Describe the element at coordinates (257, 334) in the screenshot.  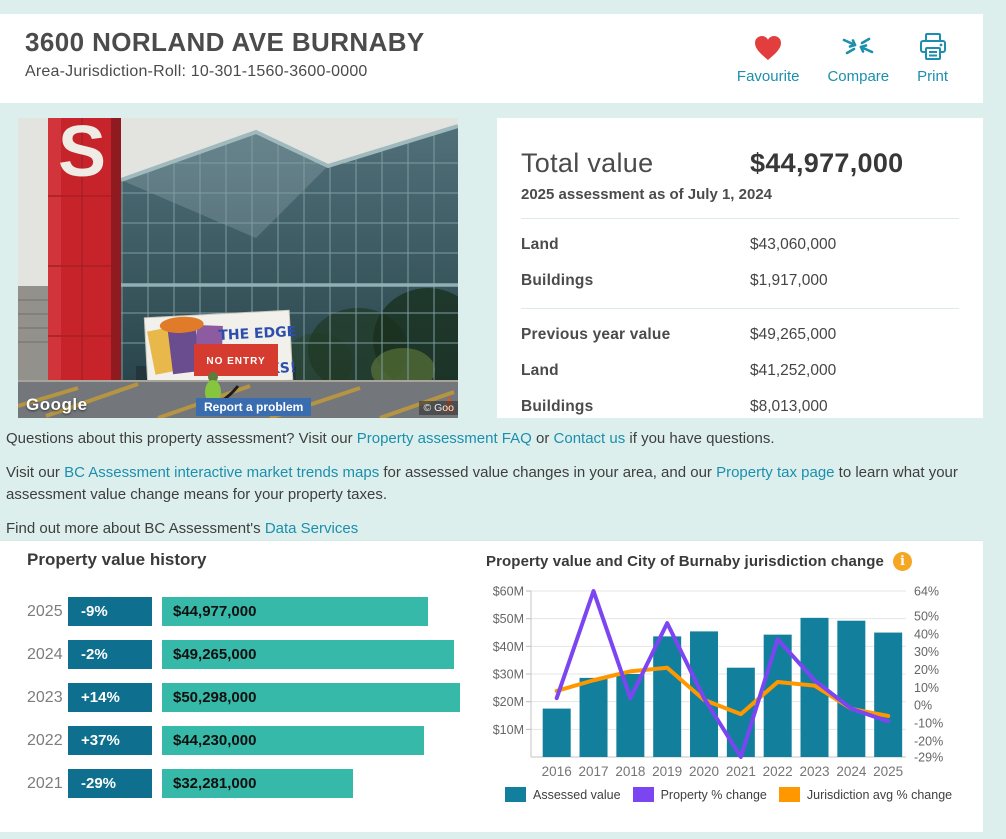
I see `banner-text-1: THE EDGE` at that location.